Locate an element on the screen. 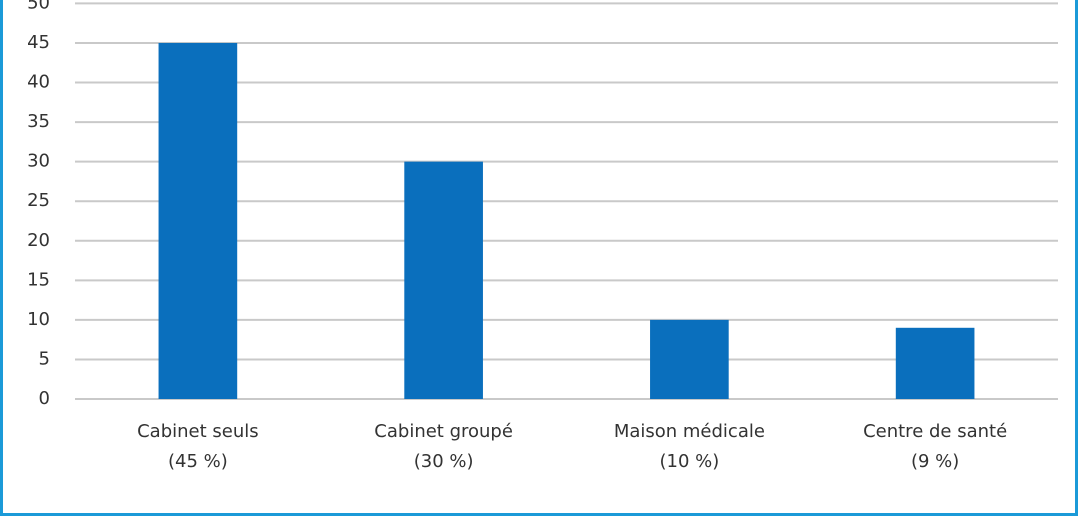 The width and height of the screenshot is (1078, 516). x-tick-label: Maison médicale (10 %) is located at coordinates (689, 446).